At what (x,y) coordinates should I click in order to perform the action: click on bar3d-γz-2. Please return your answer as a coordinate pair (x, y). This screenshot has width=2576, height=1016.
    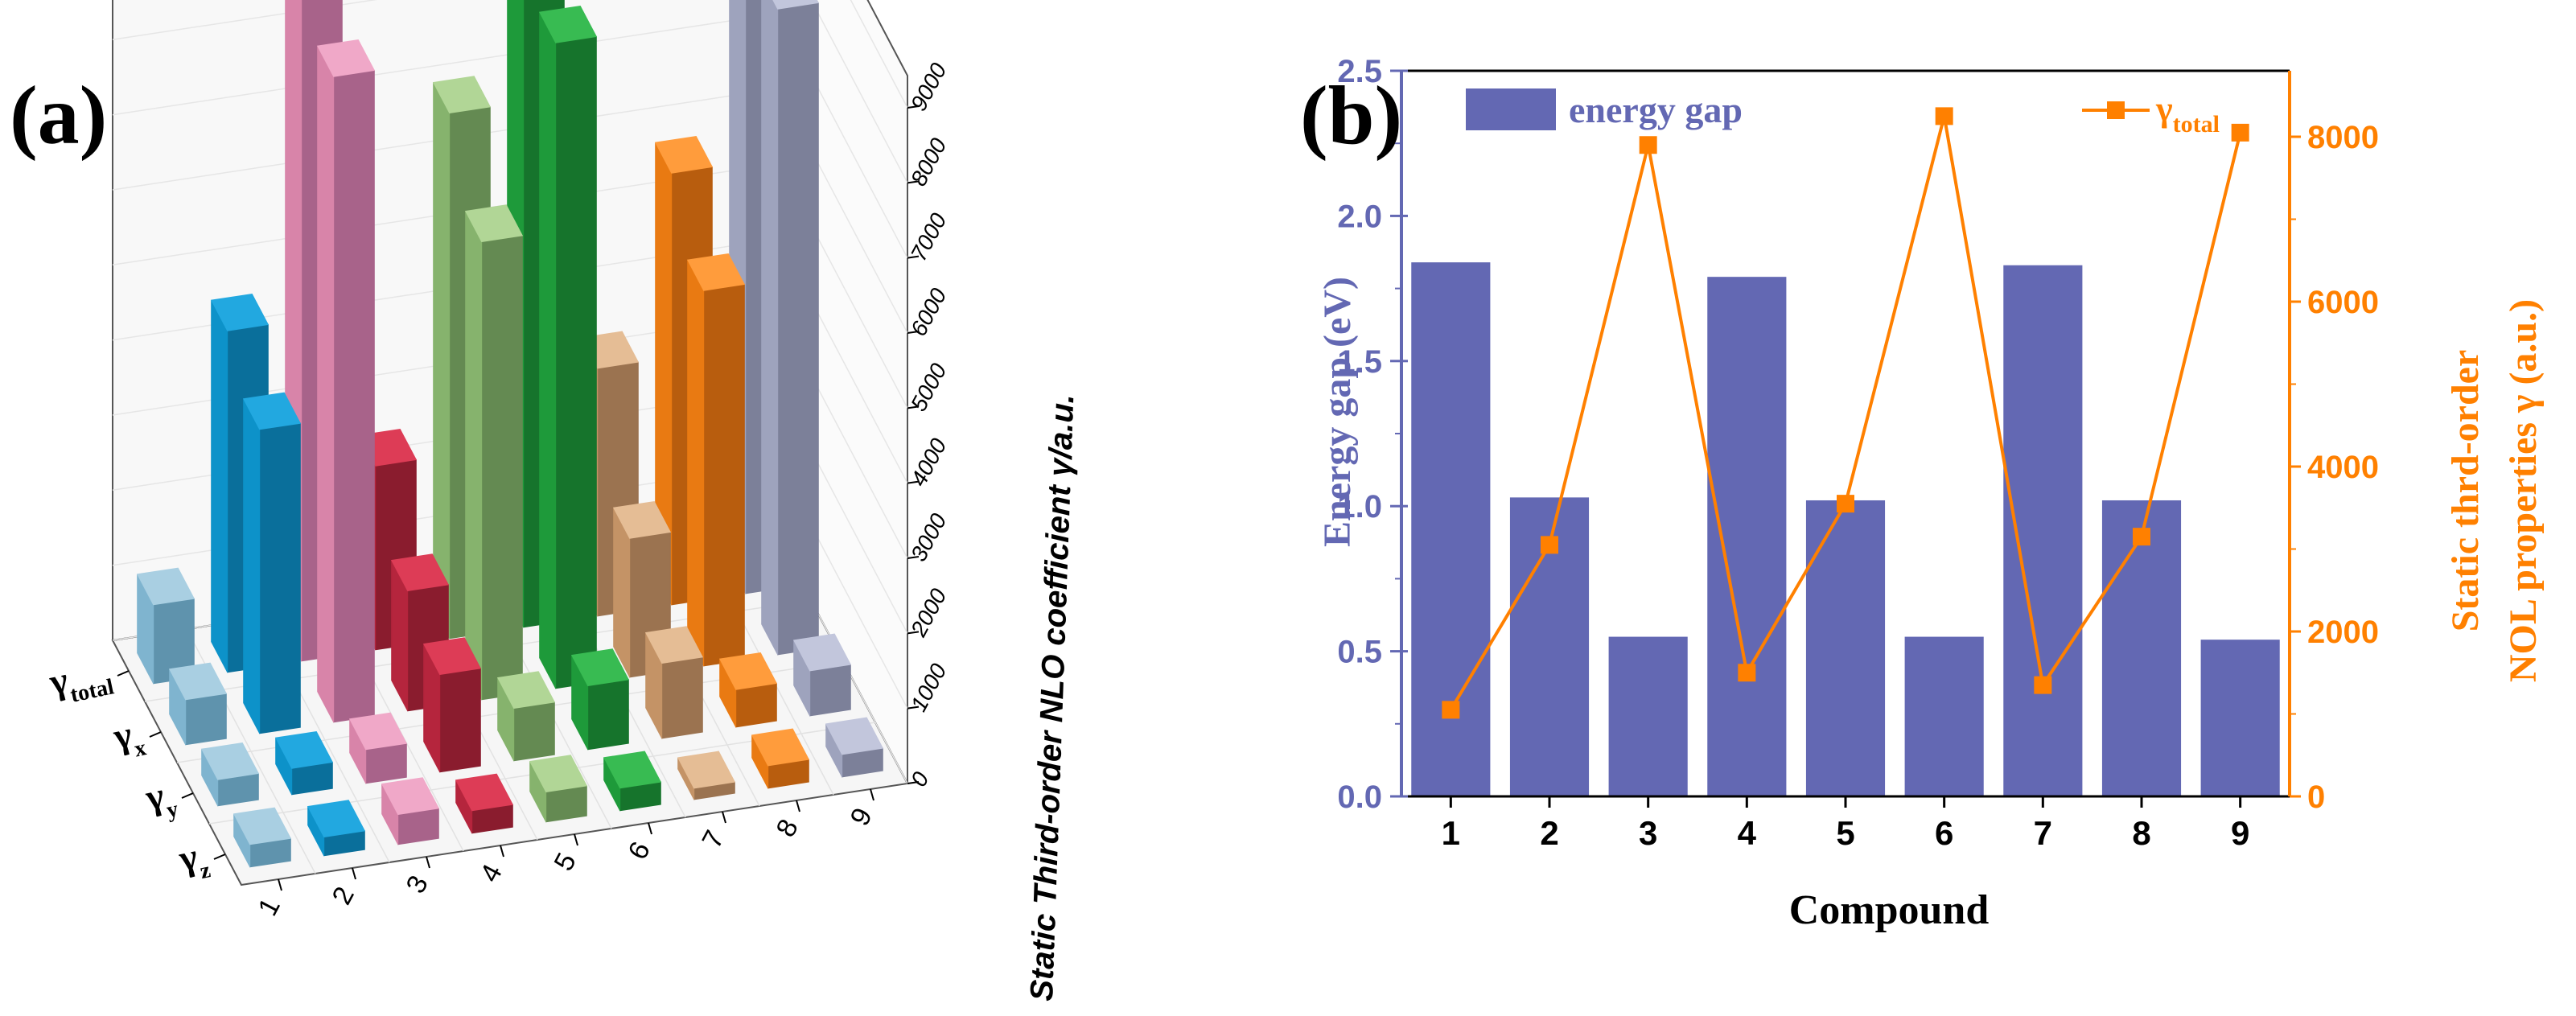
    Looking at the image, I should click on (336, 828).